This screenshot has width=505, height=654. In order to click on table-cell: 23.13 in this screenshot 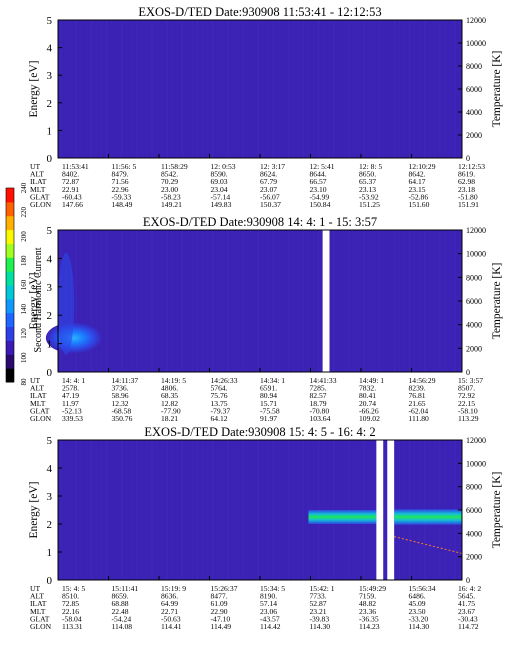, I will do `click(367, 189)`.